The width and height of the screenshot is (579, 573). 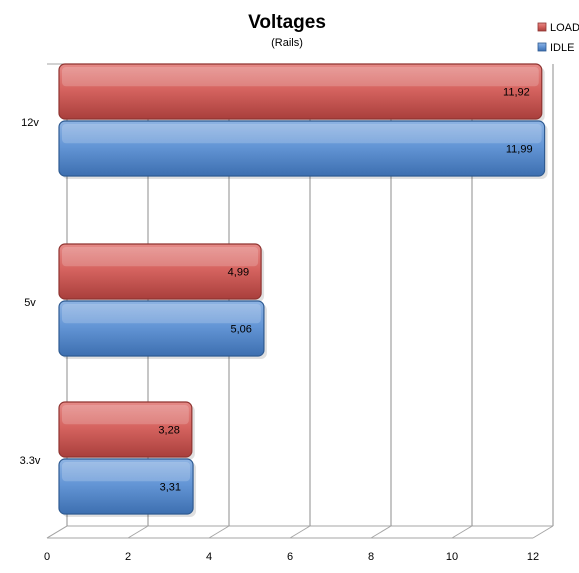 I want to click on y-category-label: 3.3v, so click(x=30, y=461).